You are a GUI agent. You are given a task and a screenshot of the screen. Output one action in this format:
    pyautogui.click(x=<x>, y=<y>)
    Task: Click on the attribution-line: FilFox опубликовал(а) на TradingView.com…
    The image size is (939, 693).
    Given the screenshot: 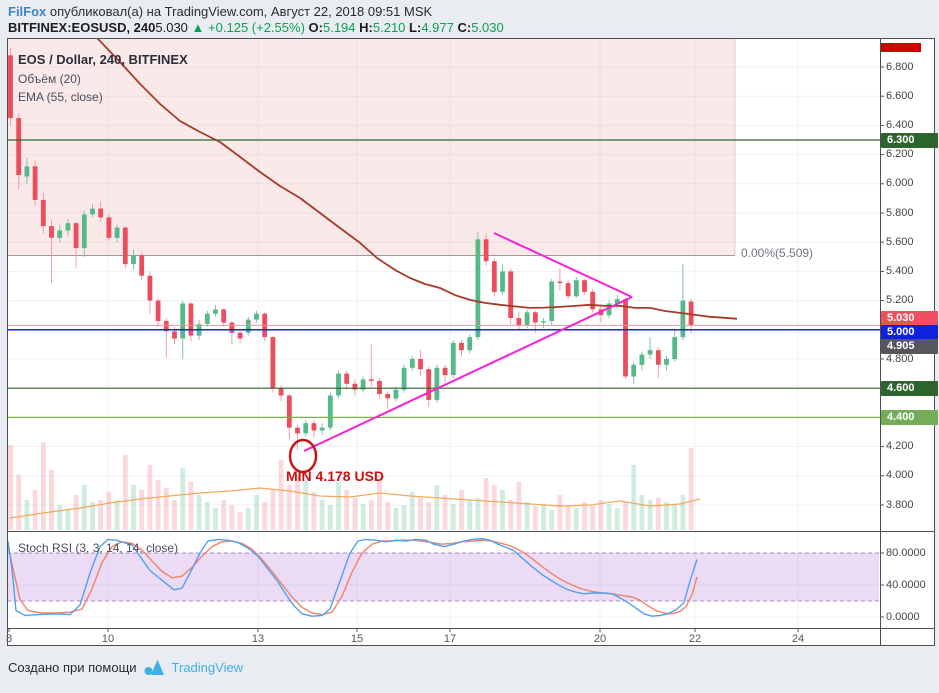 What is the action you would take?
    pyautogui.click(x=220, y=11)
    